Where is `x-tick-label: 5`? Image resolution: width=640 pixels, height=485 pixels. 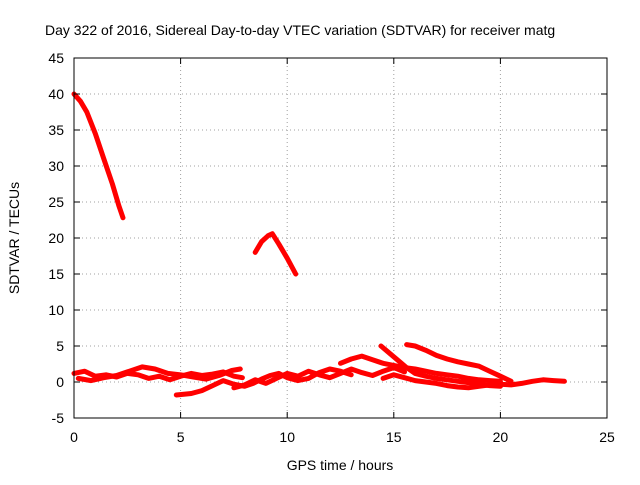 x-tick-label: 5 is located at coordinates (181, 437).